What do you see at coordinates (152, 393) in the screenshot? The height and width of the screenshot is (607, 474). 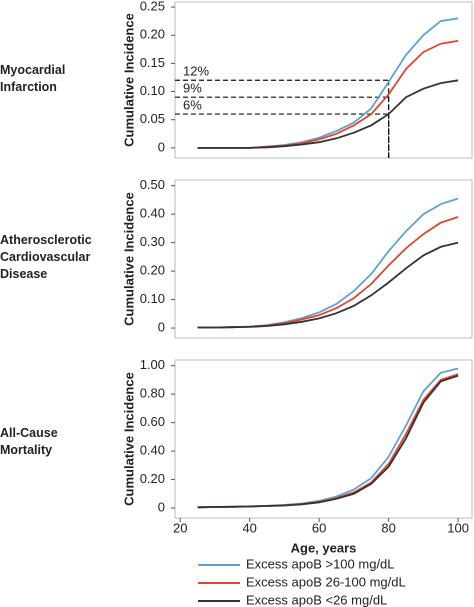 I see `y-tick-label: 0.80` at bounding box center [152, 393].